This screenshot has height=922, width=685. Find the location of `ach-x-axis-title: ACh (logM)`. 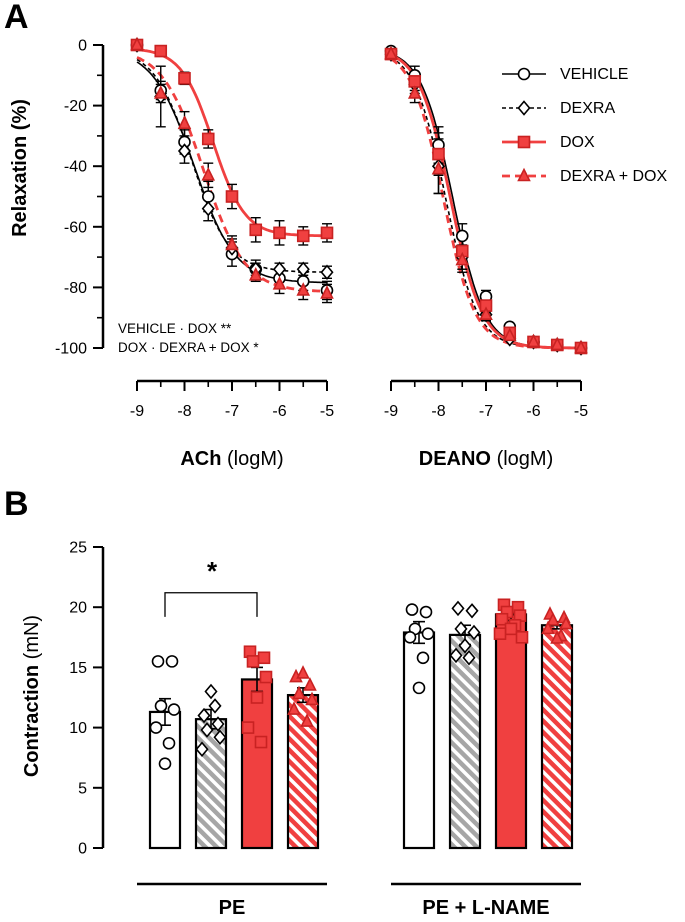

ach-x-axis-title: ACh (logM) is located at coordinates (231, 459).